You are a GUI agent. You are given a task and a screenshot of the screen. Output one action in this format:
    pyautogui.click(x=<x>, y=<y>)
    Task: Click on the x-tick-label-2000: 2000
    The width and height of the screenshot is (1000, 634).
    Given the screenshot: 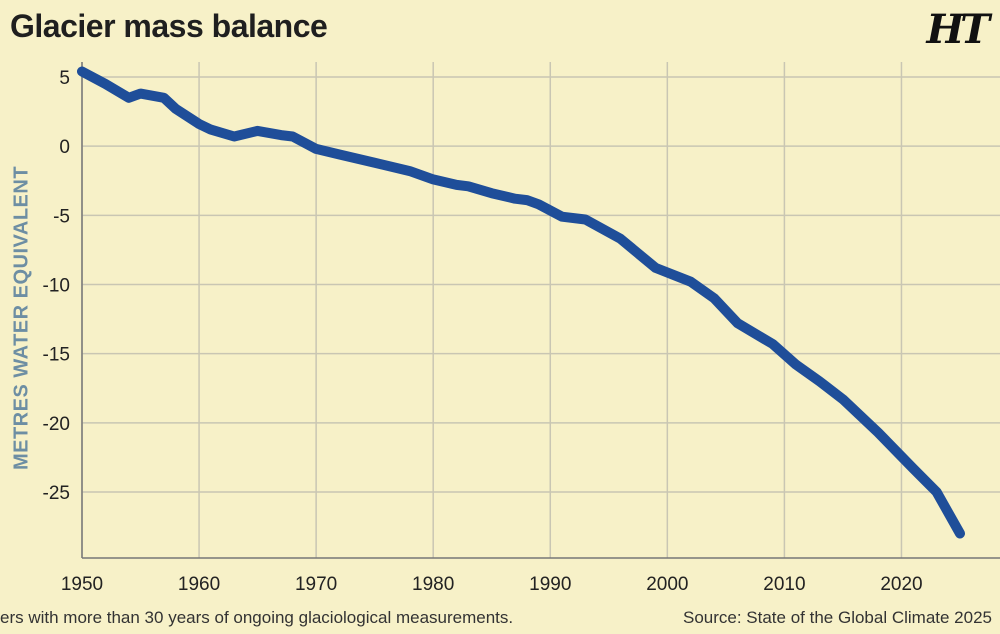 What is the action you would take?
    pyautogui.click(x=667, y=584)
    